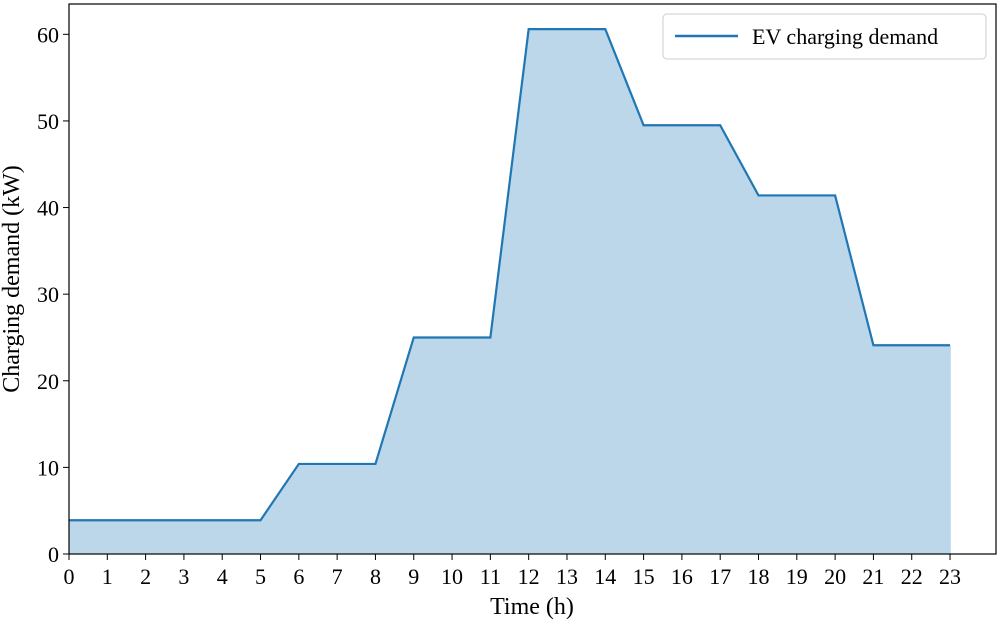  I want to click on y-tick-label: 10, so click(48, 467).